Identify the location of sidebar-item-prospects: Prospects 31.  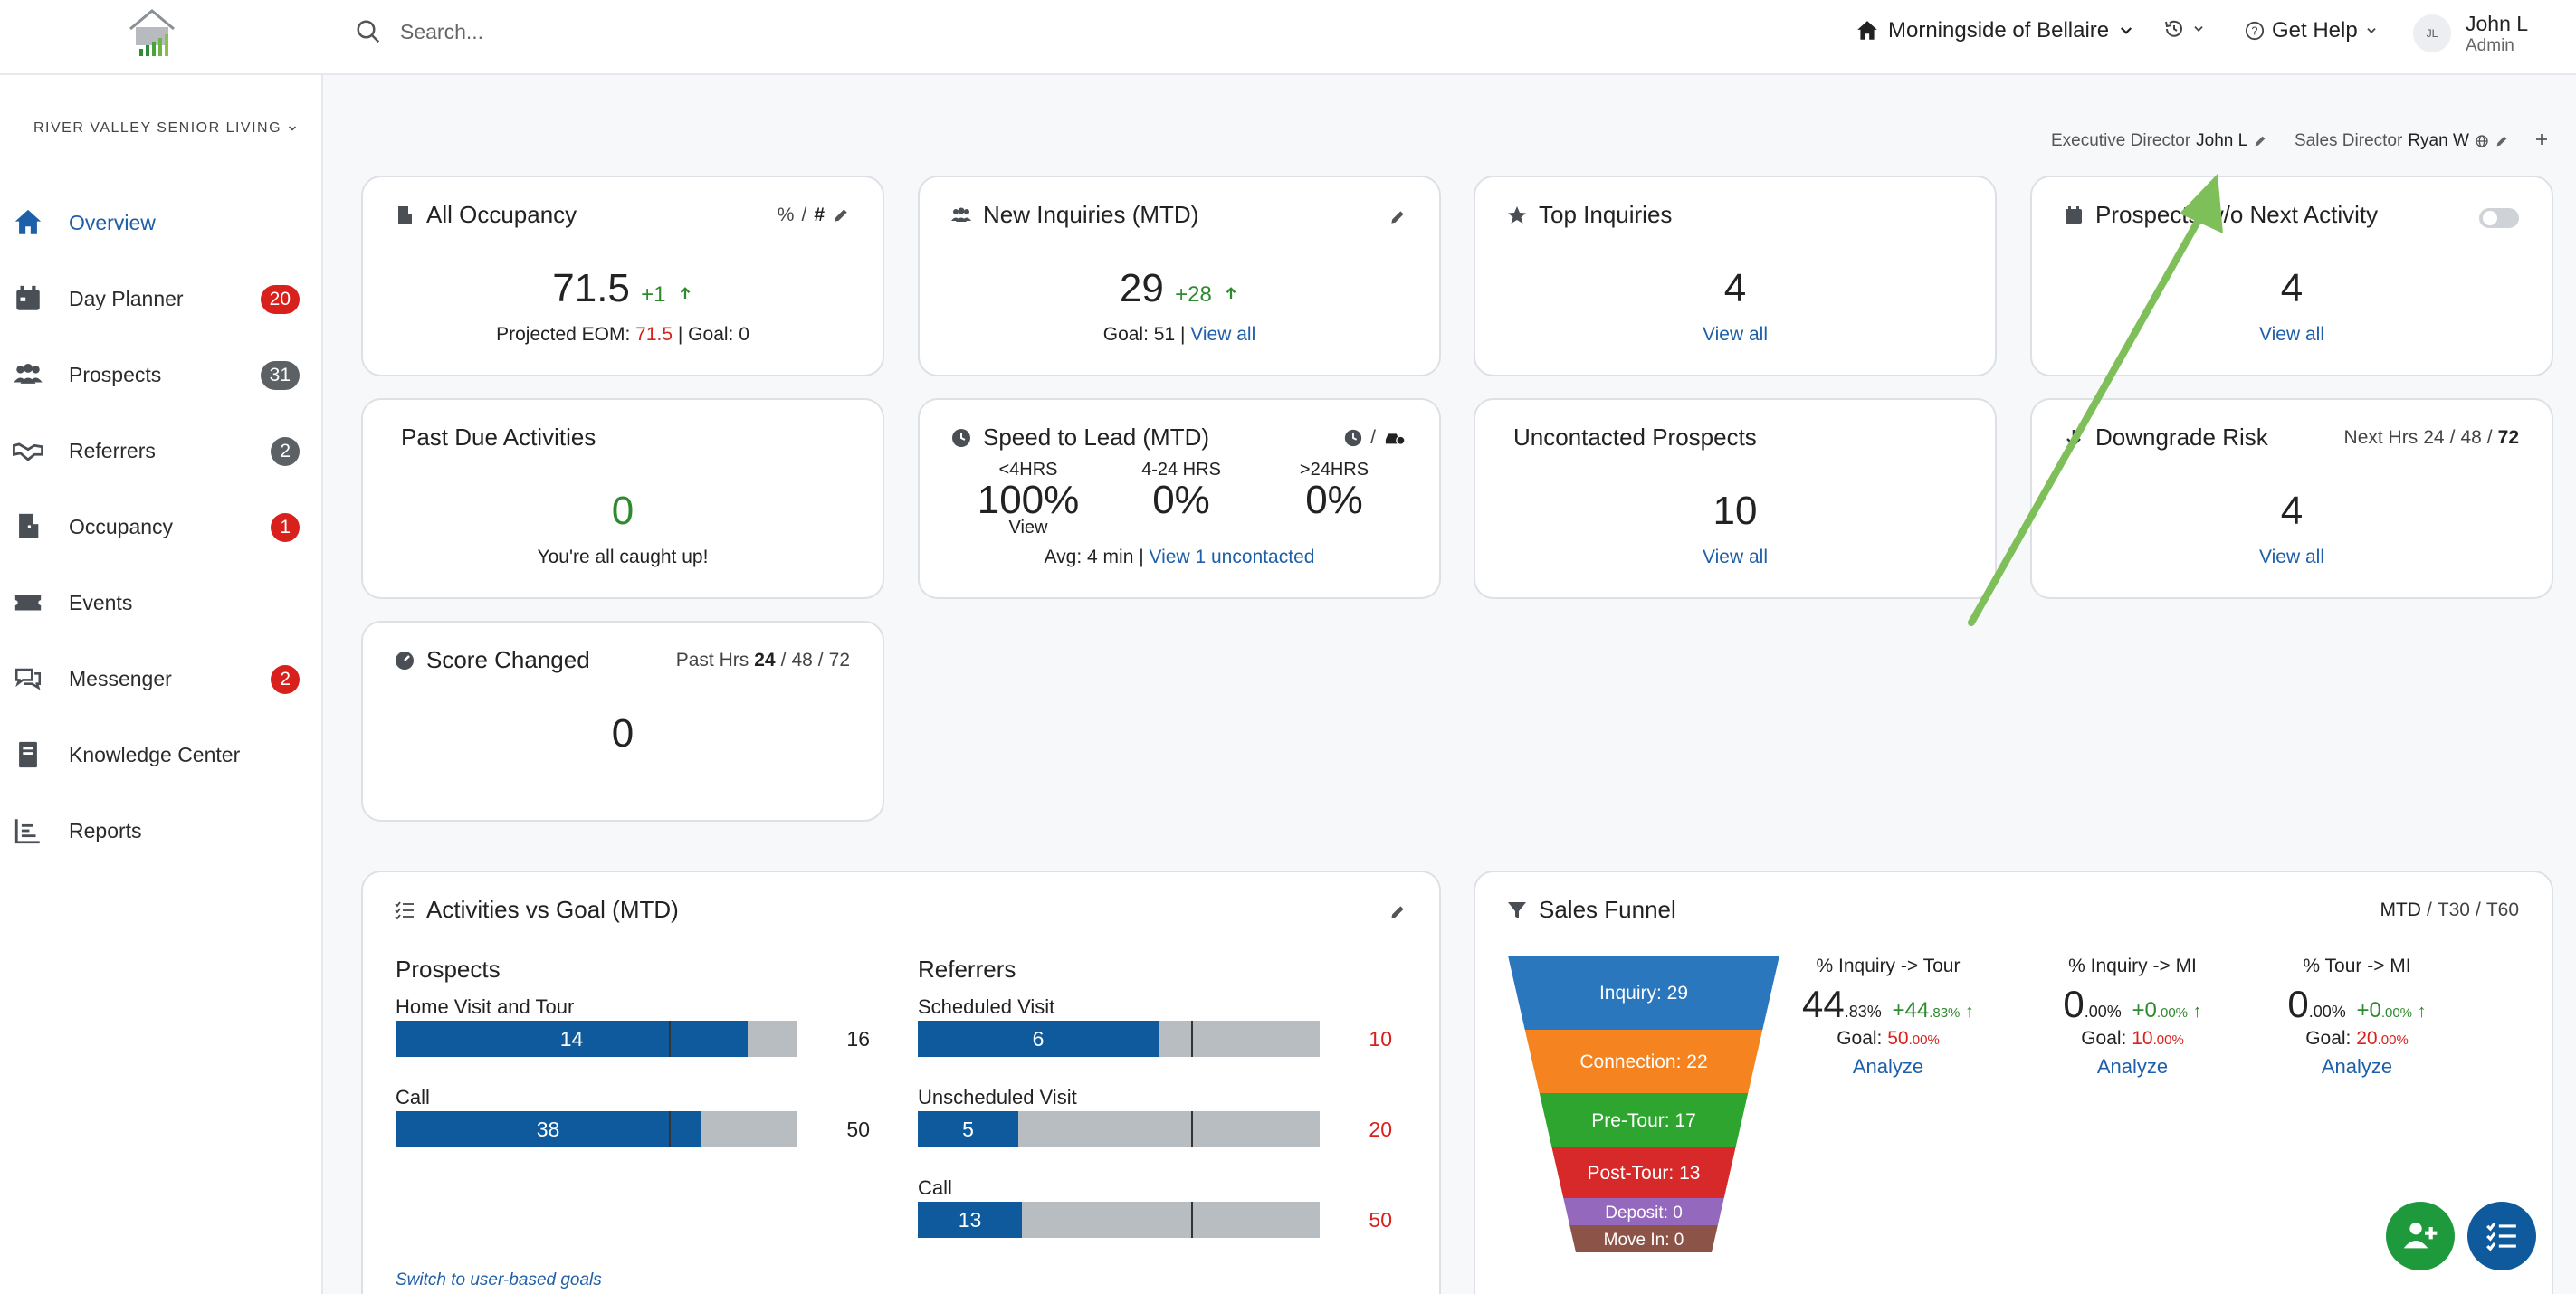
(161, 374).